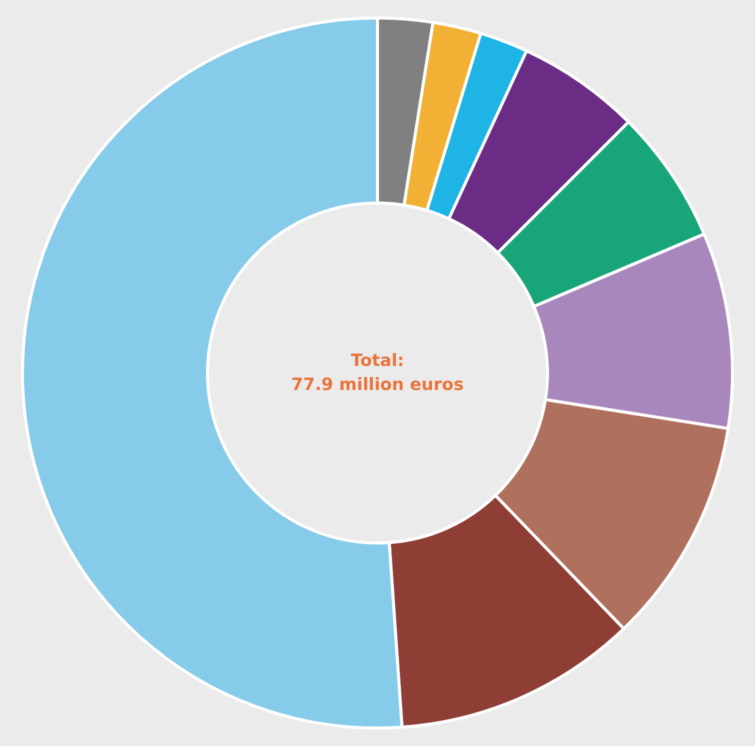 This screenshot has width=755, height=746. What do you see at coordinates (377, 385) in the screenshot?
I see `text: 77.9 million euros` at bounding box center [377, 385].